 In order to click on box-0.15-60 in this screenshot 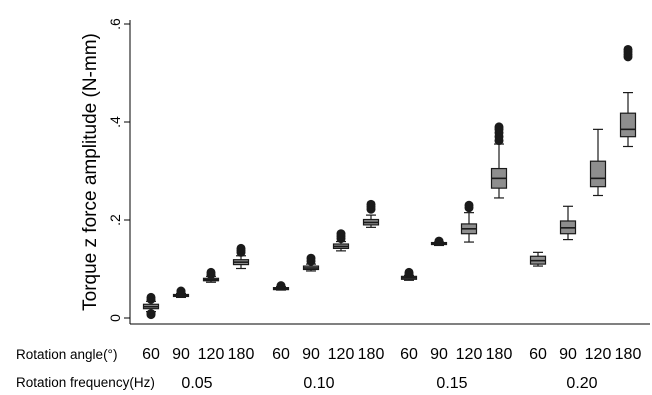, I will do `click(409, 274)`.